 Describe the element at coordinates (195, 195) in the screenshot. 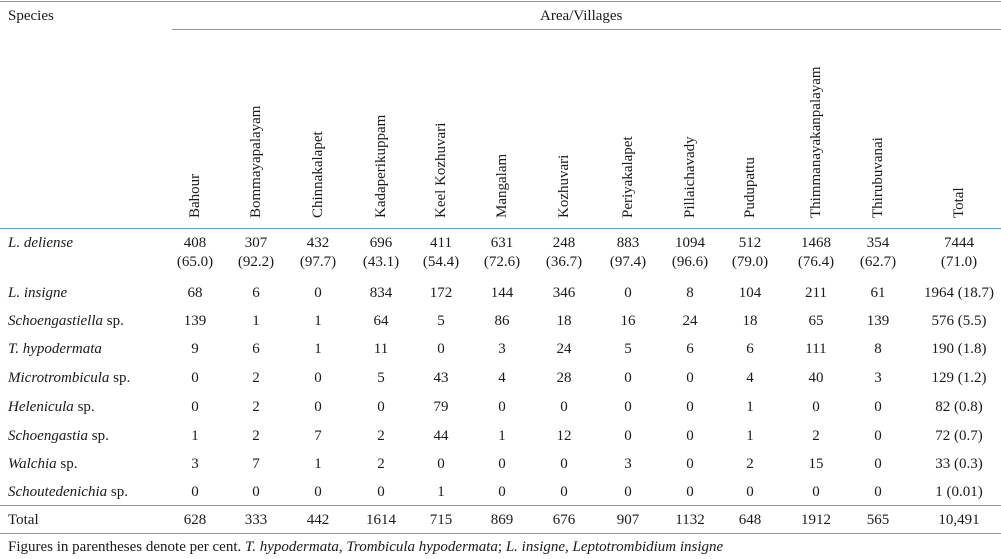

I see `column-header: Bahour` at that location.